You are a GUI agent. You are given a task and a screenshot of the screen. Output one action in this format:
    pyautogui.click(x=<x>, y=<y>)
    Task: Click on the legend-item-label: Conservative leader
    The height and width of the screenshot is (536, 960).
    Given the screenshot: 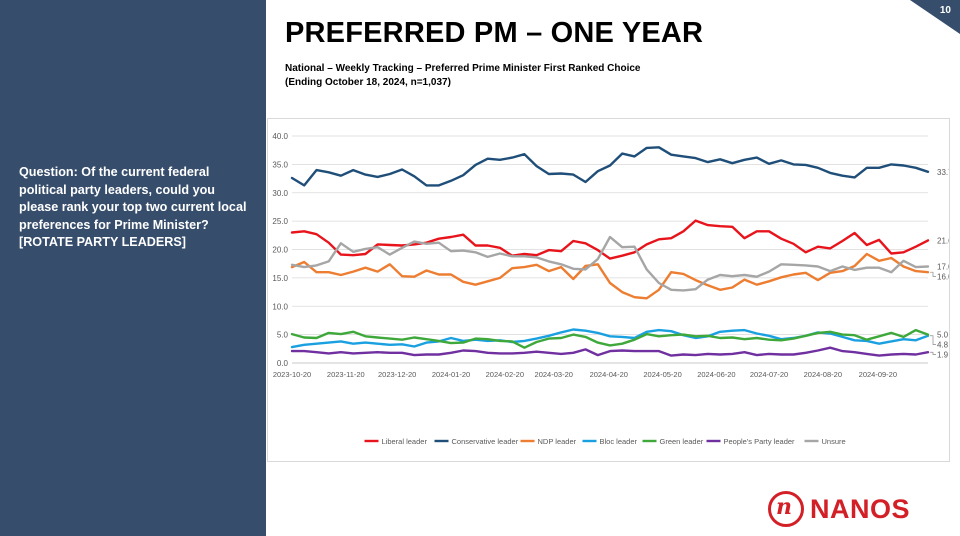 What is the action you would take?
    pyautogui.click(x=485, y=441)
    